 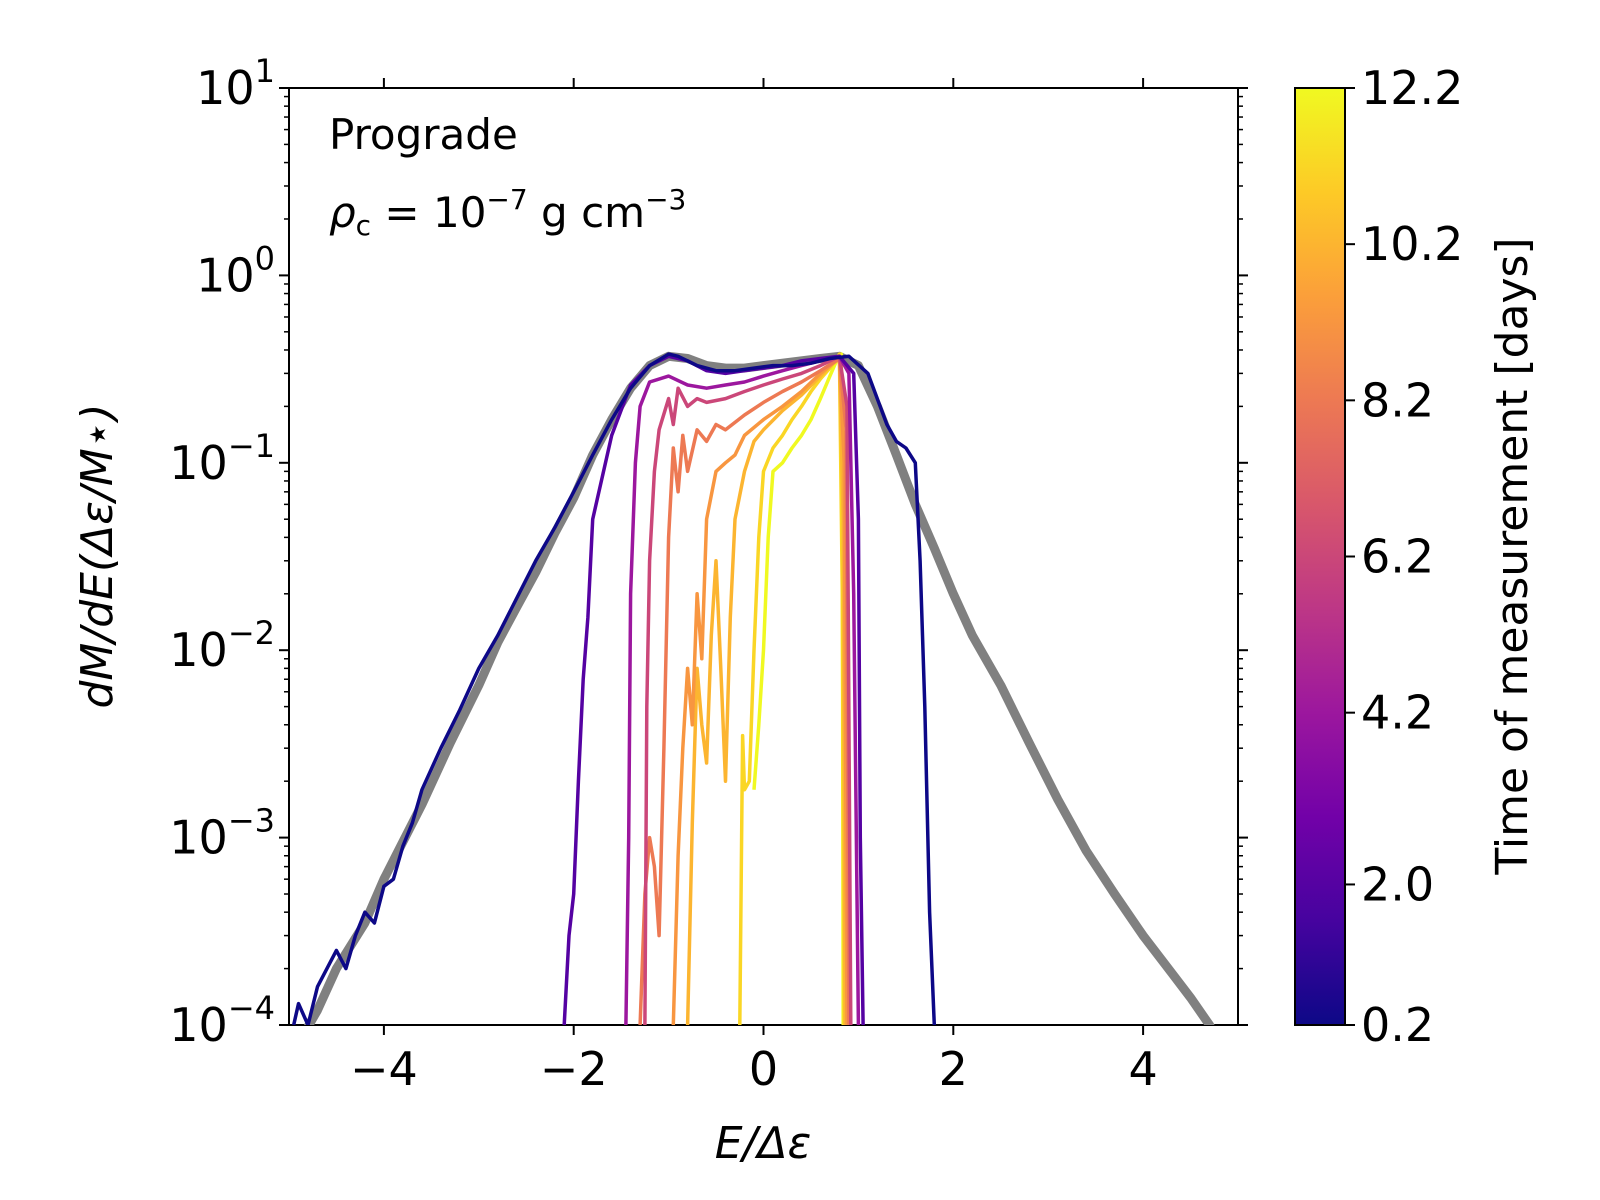 What do you see at coordinates (423, 134) in the screenshot?
I see `annotation-prograde: Prograde` at bounding box center [423, 134].